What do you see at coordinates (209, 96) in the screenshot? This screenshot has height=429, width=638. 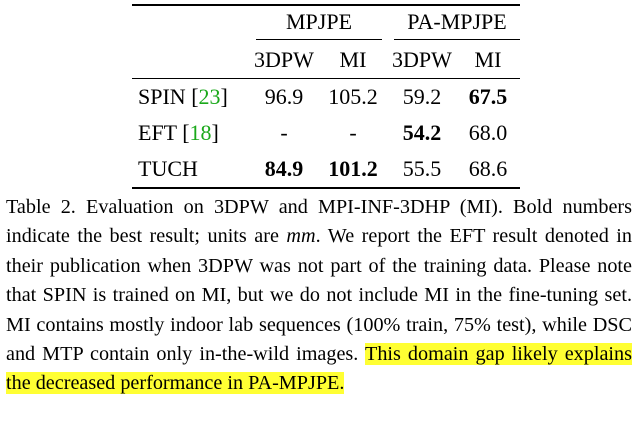 I see `citation-link: 23` at bounding box center [209, 96].